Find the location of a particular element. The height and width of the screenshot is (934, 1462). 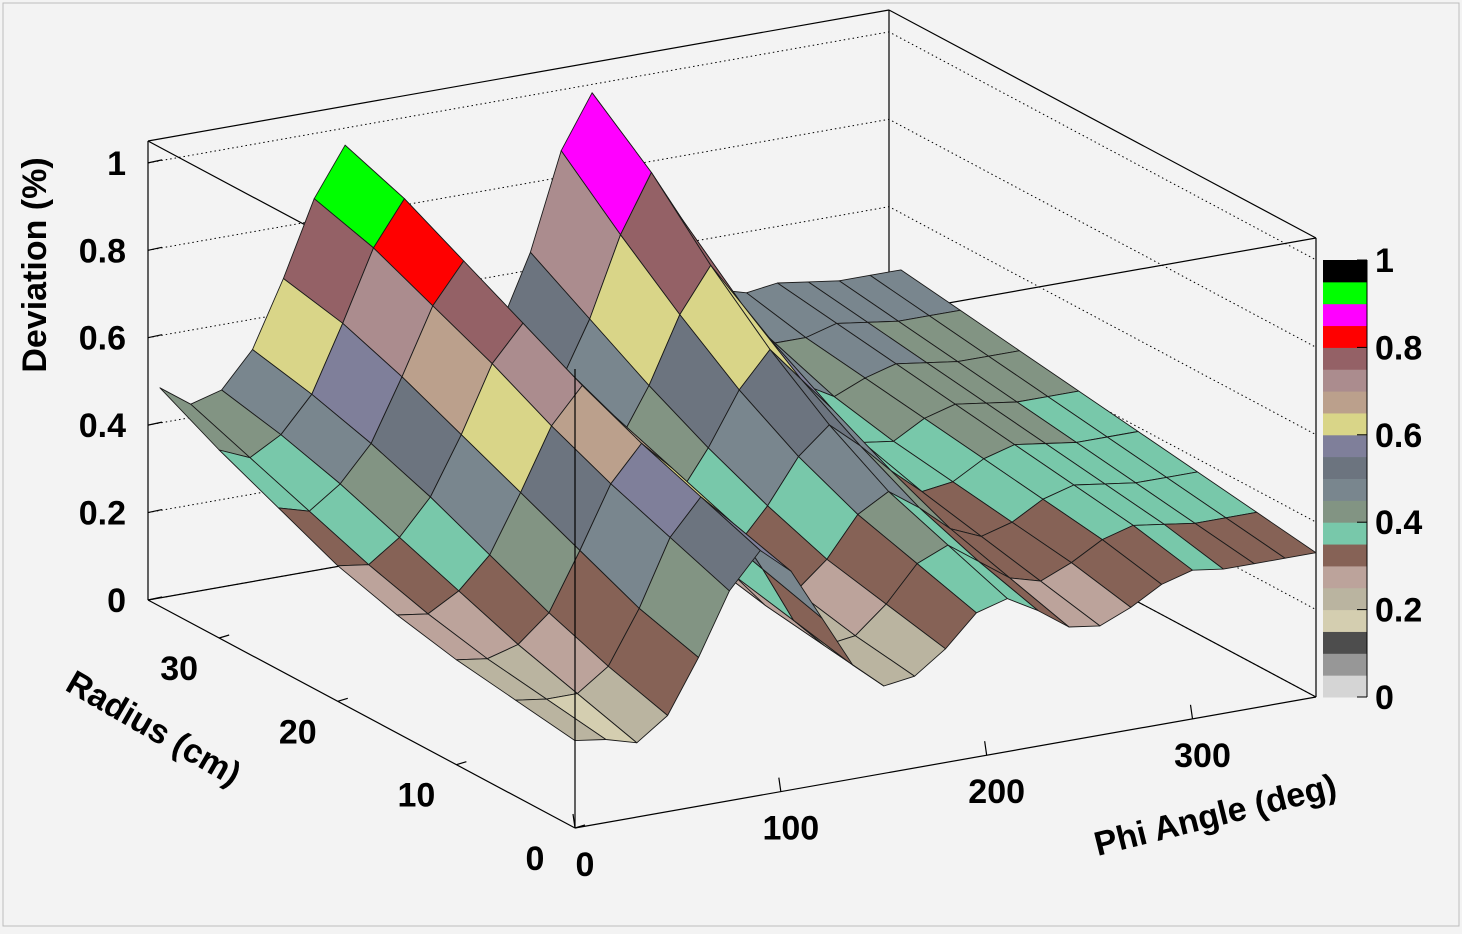

y-tick-label: 10 is located at coordinates (416, 796).